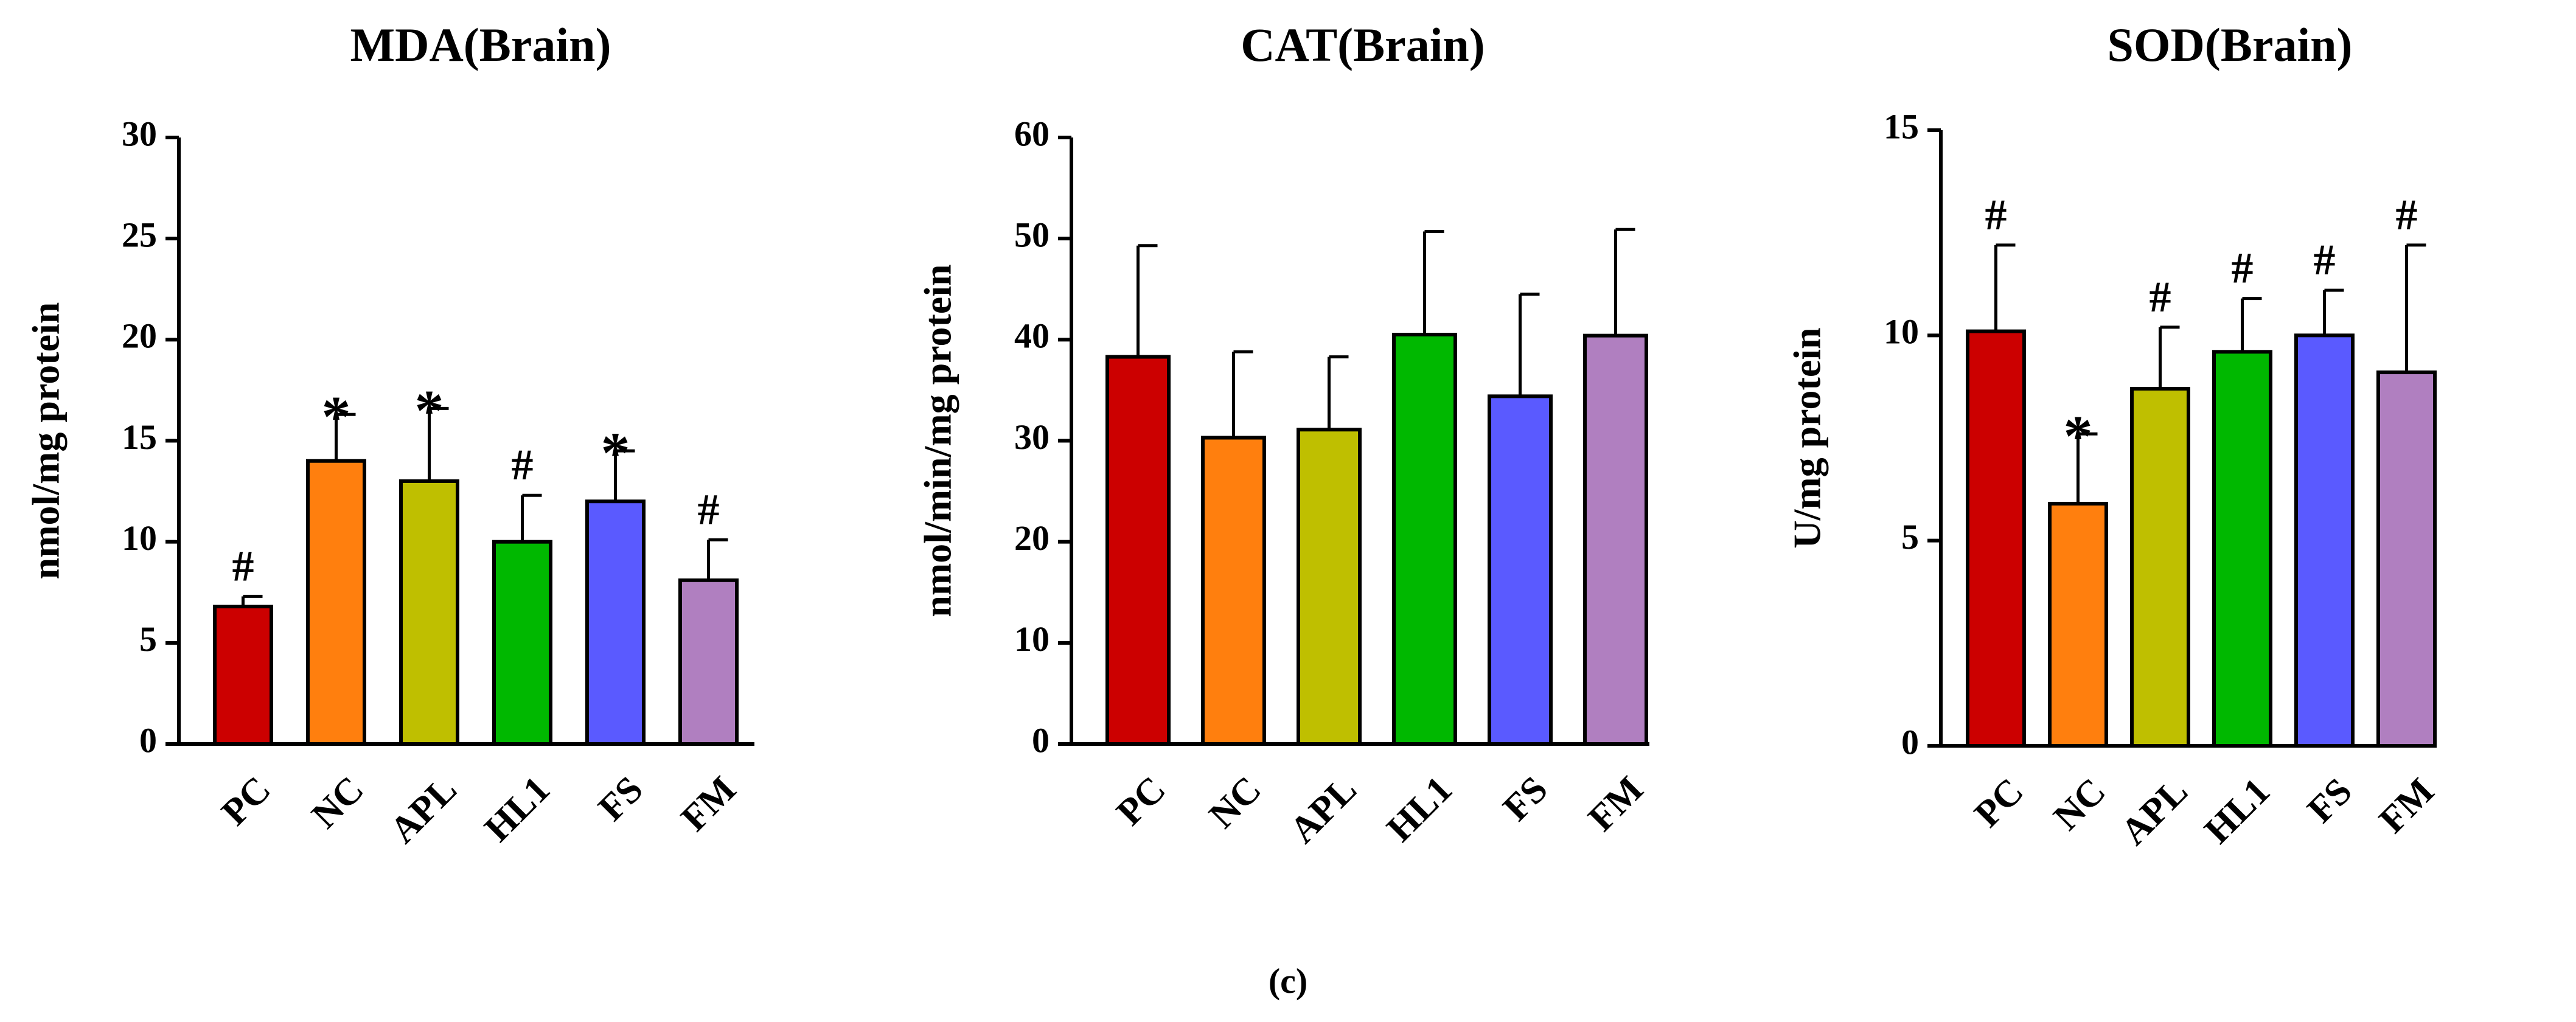 This screenshot has width=2576, height=1022. What do you see at coordinates (1032, 133) in the screenshot?
I see `y-tick-label: 60` at bounding box center [1032, 133].